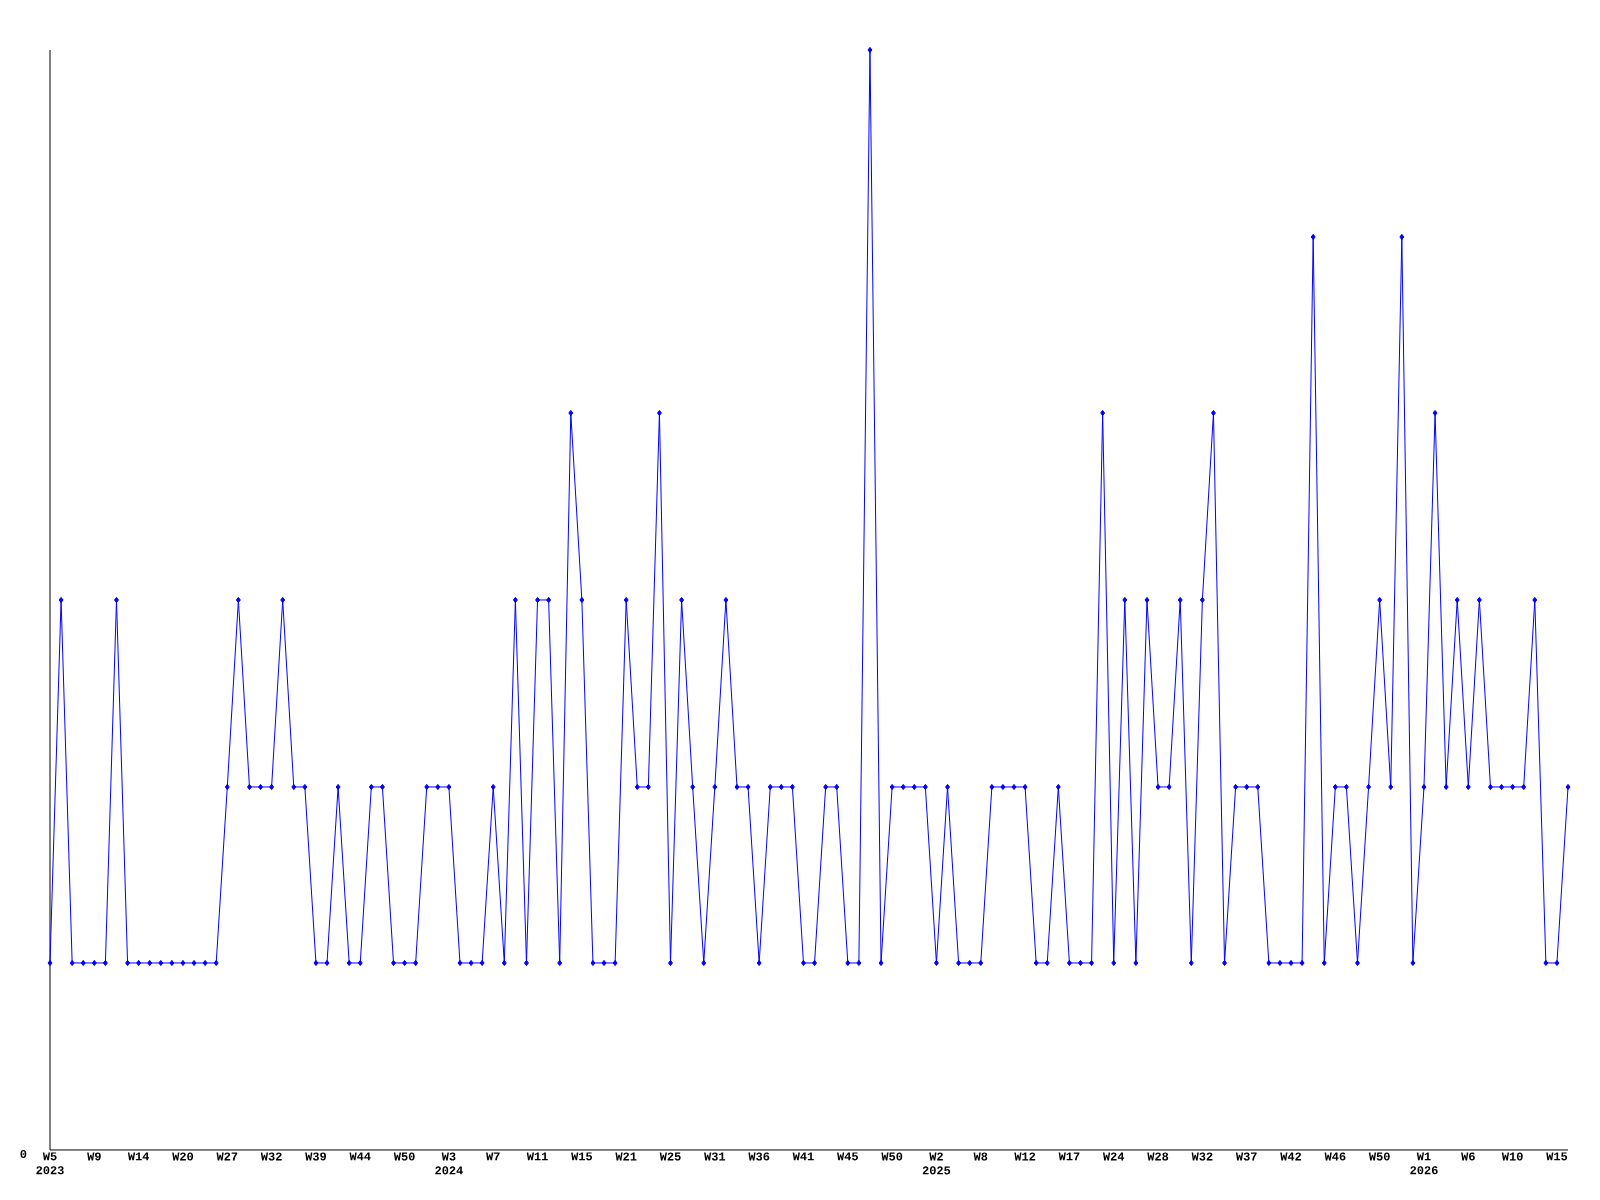 The width and height of the screenshot is (1600, 1200). Describe the element at coordinates (1025, 1156) in the screenshot. I see `x-tick-label: W12` at that location.